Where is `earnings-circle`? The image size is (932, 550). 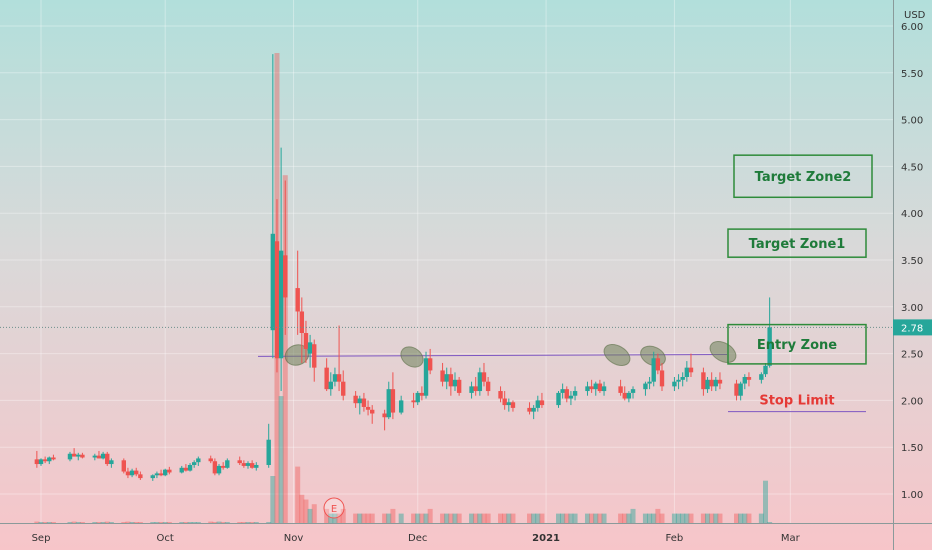 earnings-circle is located at coordinates (334, 508).